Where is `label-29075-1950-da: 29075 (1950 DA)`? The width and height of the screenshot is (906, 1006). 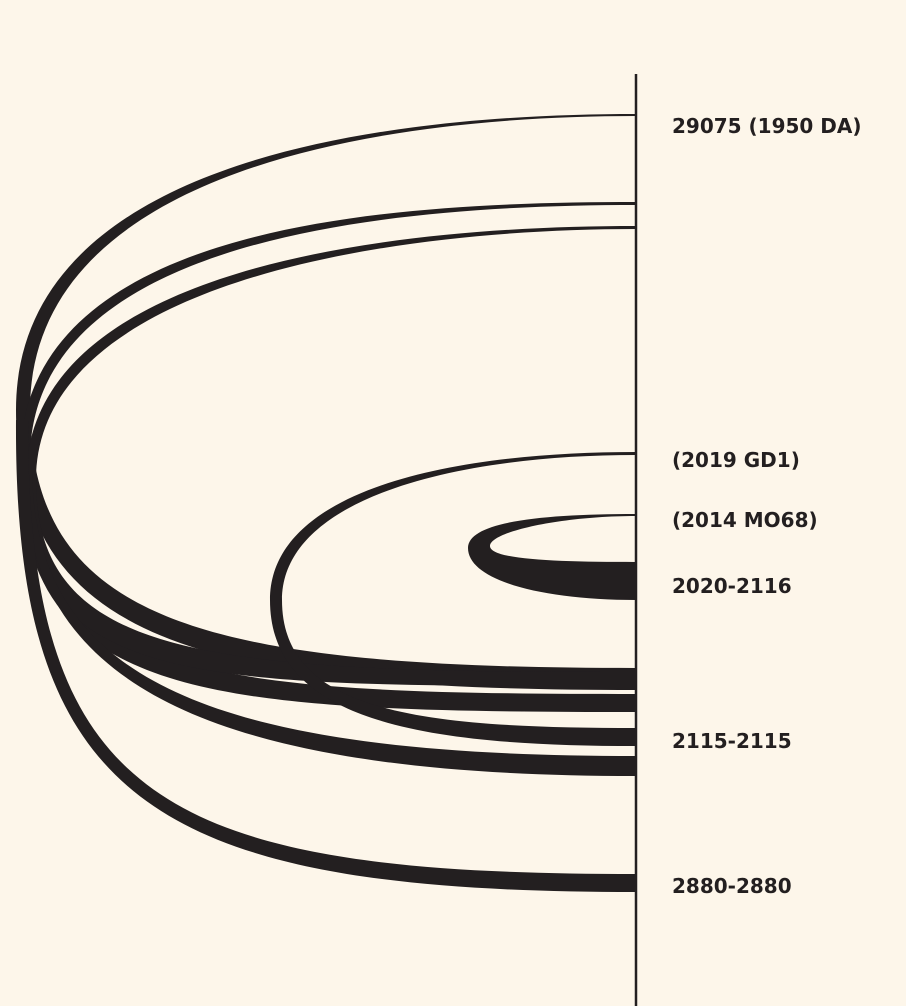 label-29075-1950-da: 29075 (1950 DA) is located at coordinates (767, 126).